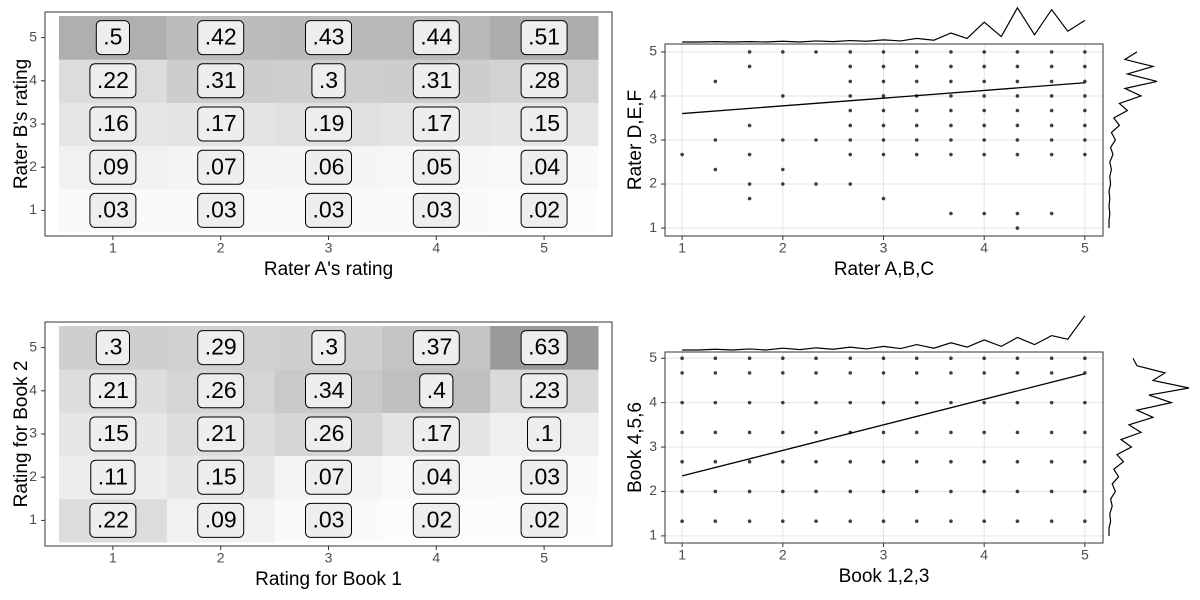 This screenshot has height=600, width=1200. I want to click on cell-label: .04, so click(544, 166).